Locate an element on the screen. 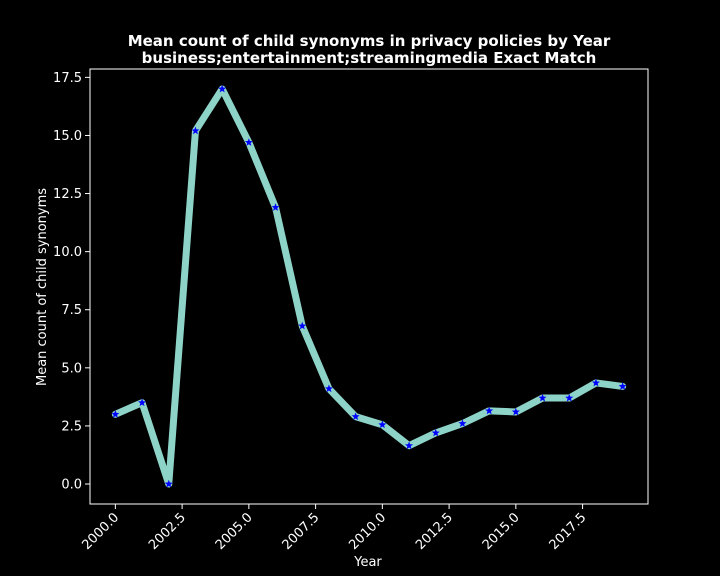  x-tick-label: 2000.0 is located at coordinates (100, 531).